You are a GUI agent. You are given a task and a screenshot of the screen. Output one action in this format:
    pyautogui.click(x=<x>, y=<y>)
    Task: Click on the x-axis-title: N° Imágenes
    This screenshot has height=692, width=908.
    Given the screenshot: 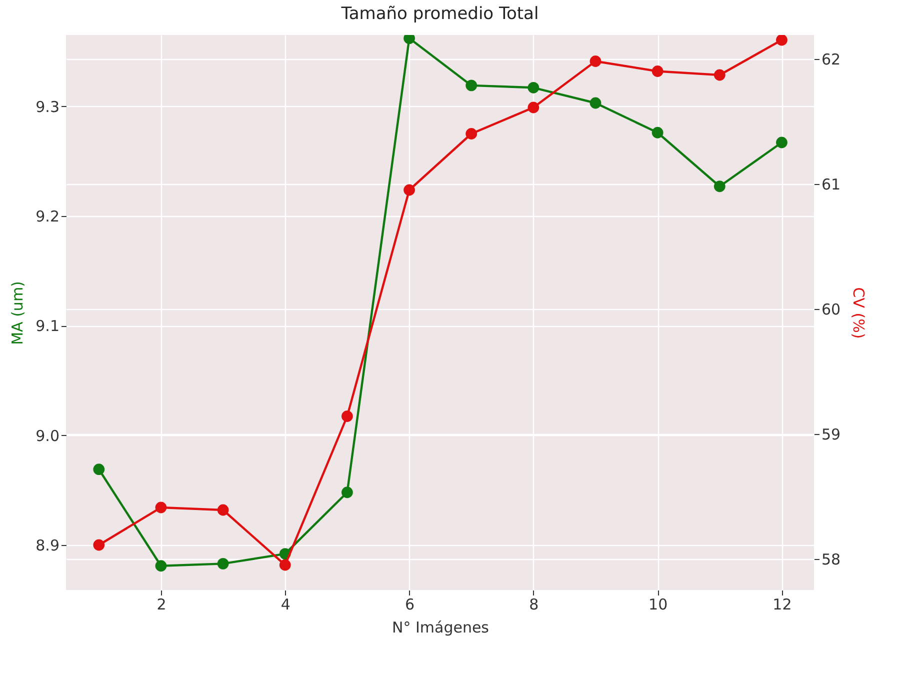 What is the action you would take?
    pyautogui.click(x=441, y=627)
    